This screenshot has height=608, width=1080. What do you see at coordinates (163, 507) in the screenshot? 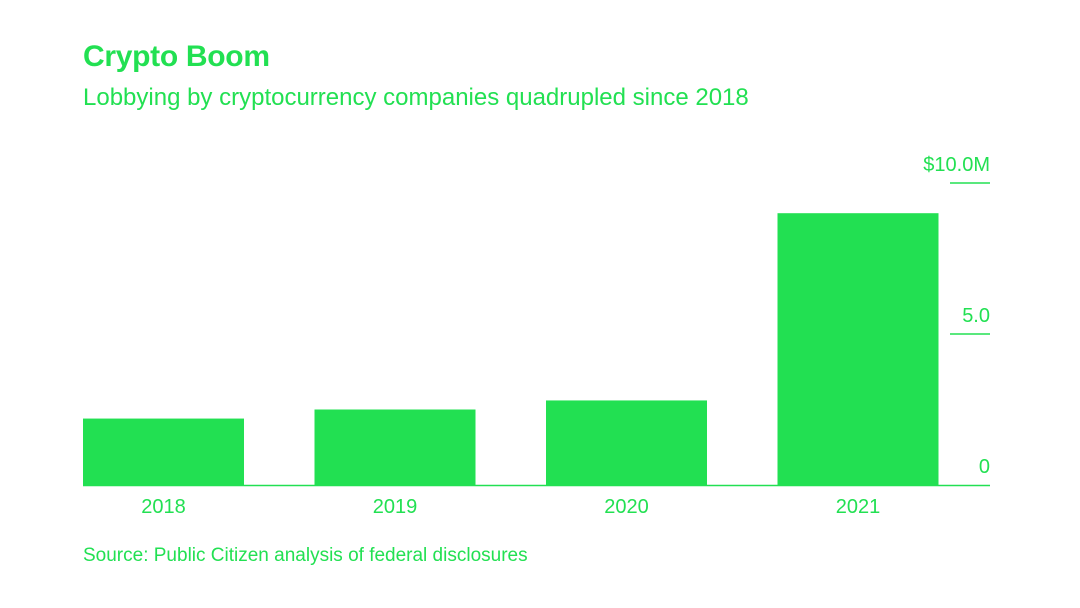
I see `x-tick-label-2018: 2018` at bounding box center [163, 507].